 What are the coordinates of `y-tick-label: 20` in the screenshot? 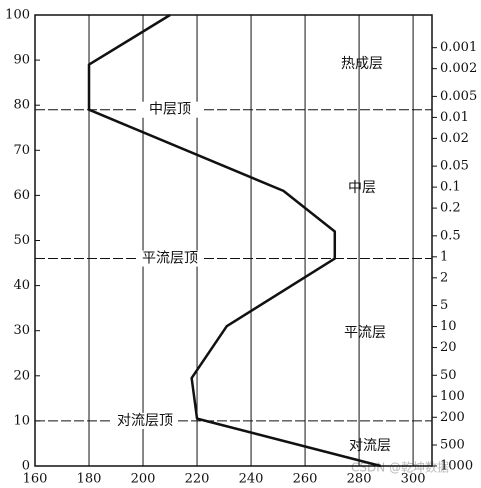 It's located at (21, 375).